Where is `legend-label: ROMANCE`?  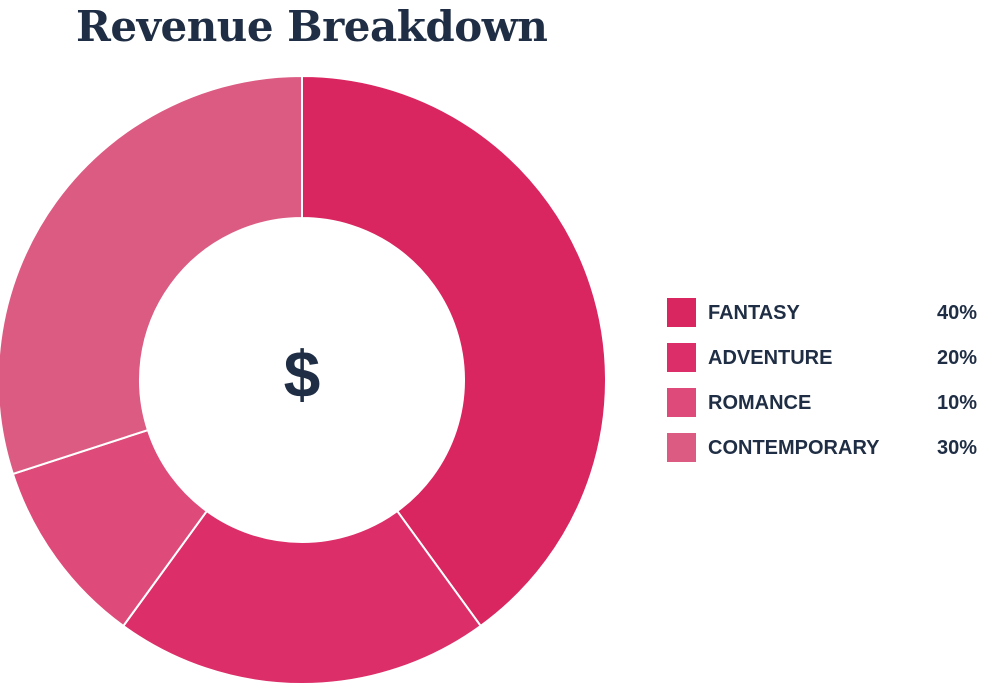
legend-label: ROMANCE is located at coordinates (760, 403).